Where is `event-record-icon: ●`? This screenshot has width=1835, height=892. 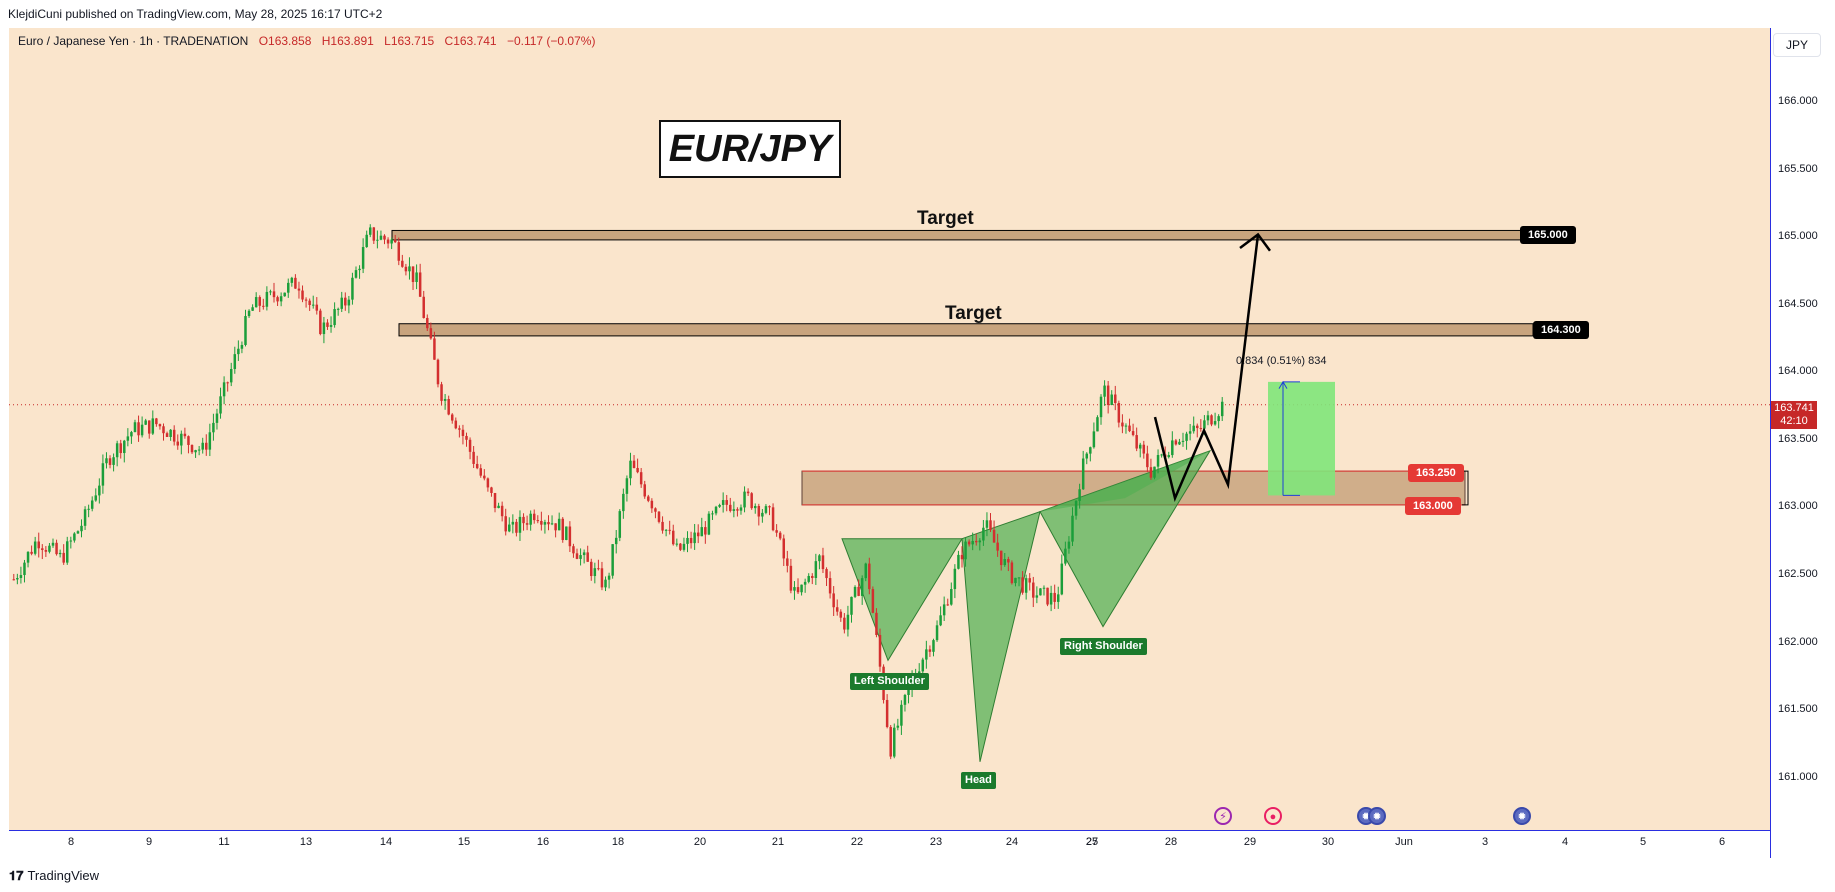 event-record-icon: ● is located at coordinates (1273, 816).